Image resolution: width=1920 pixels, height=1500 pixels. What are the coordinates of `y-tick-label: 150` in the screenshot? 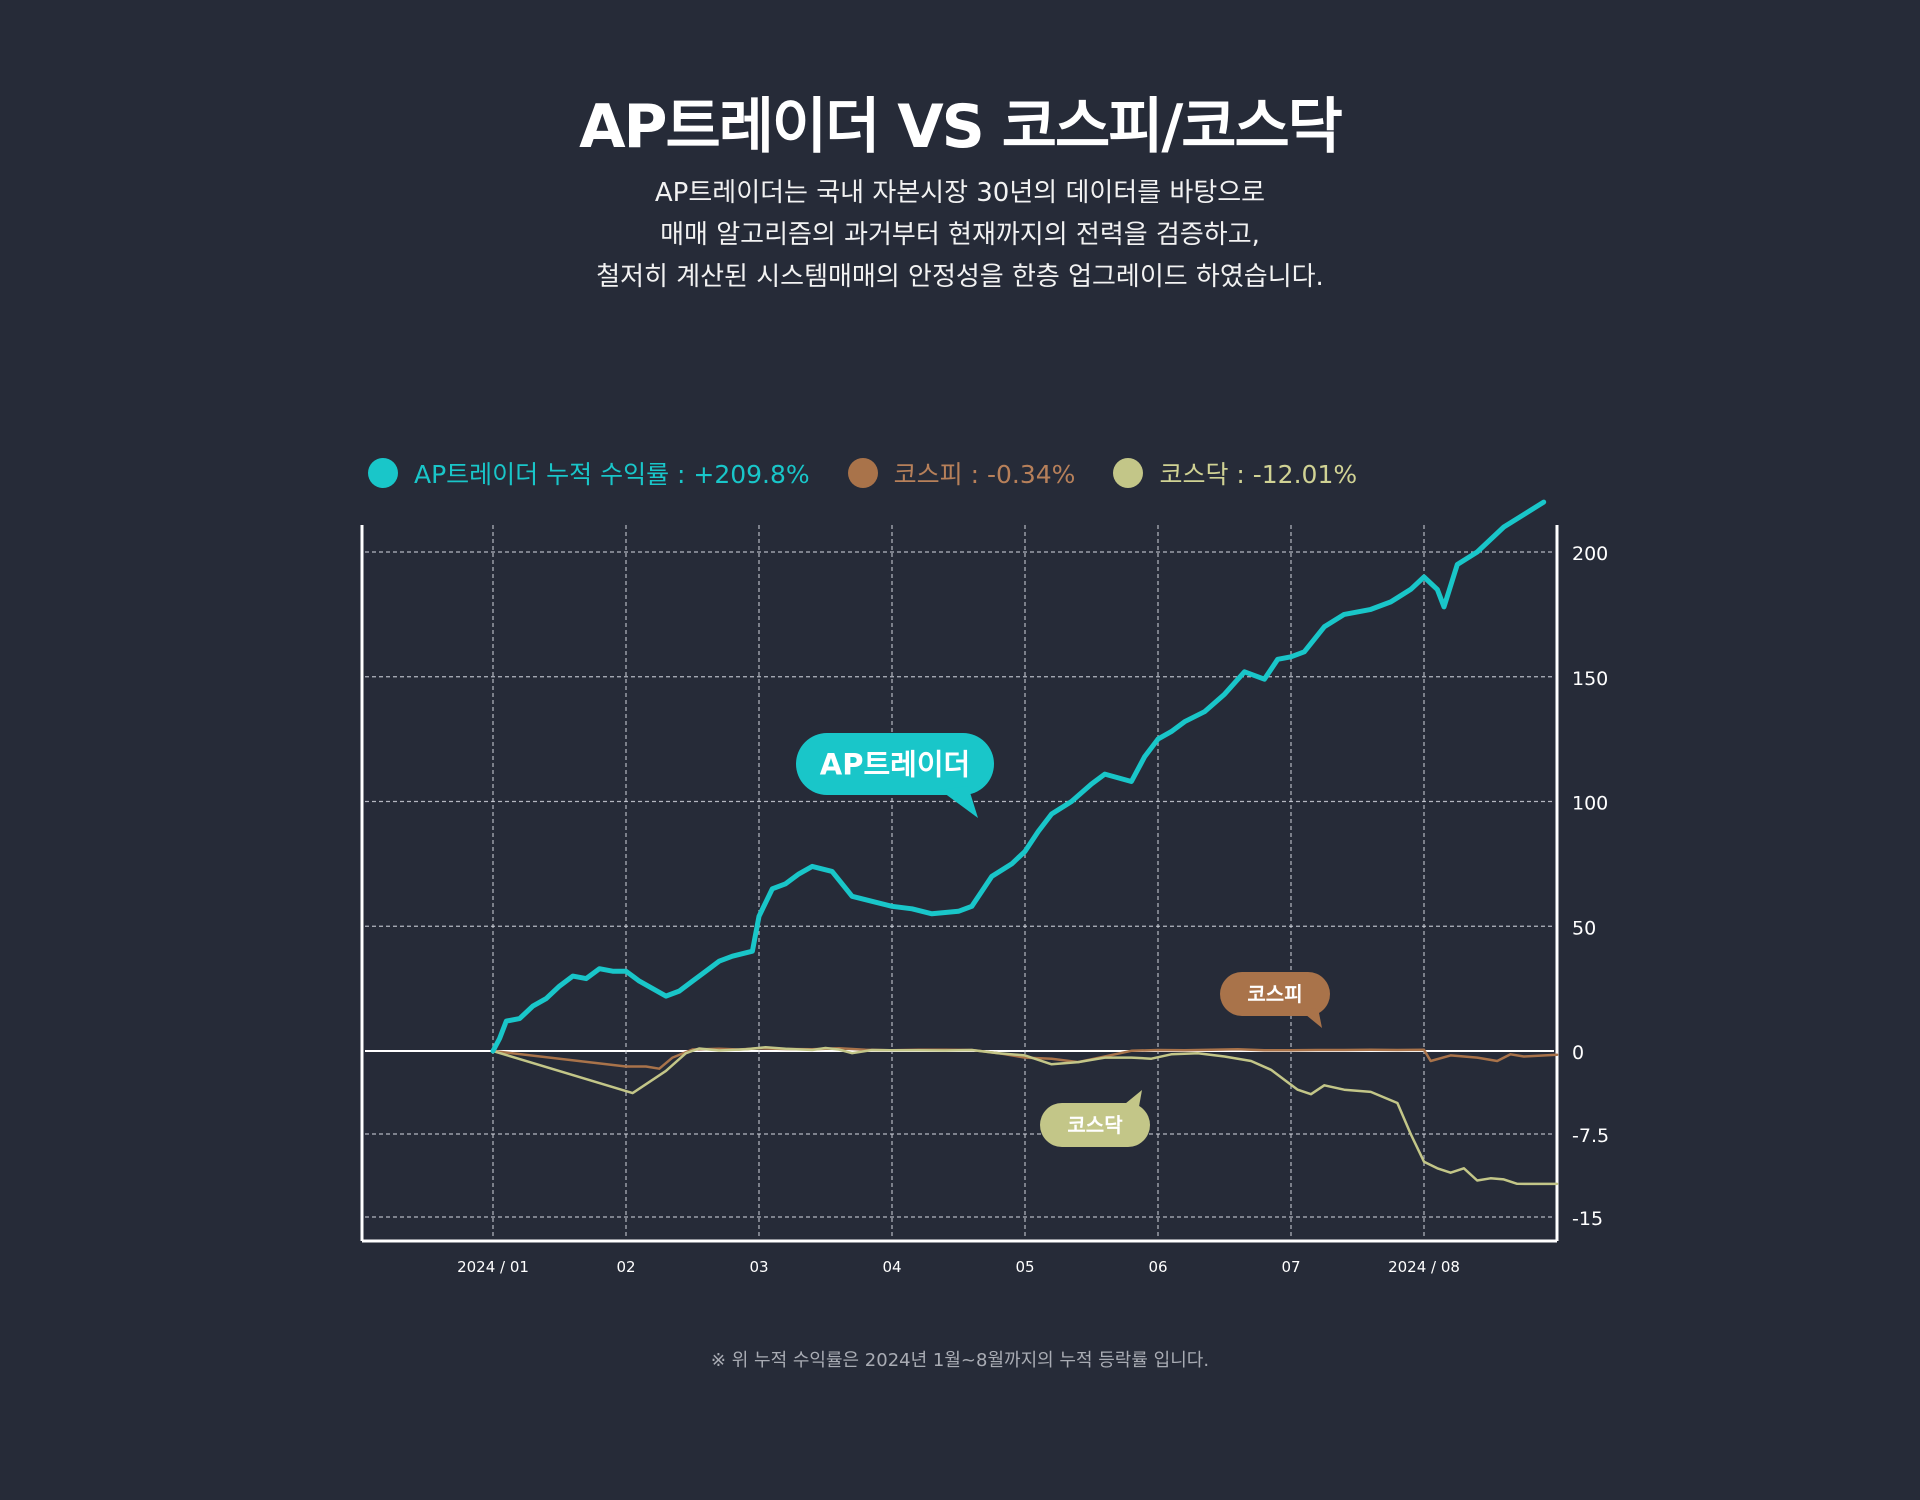 It's located at (1590, 679).